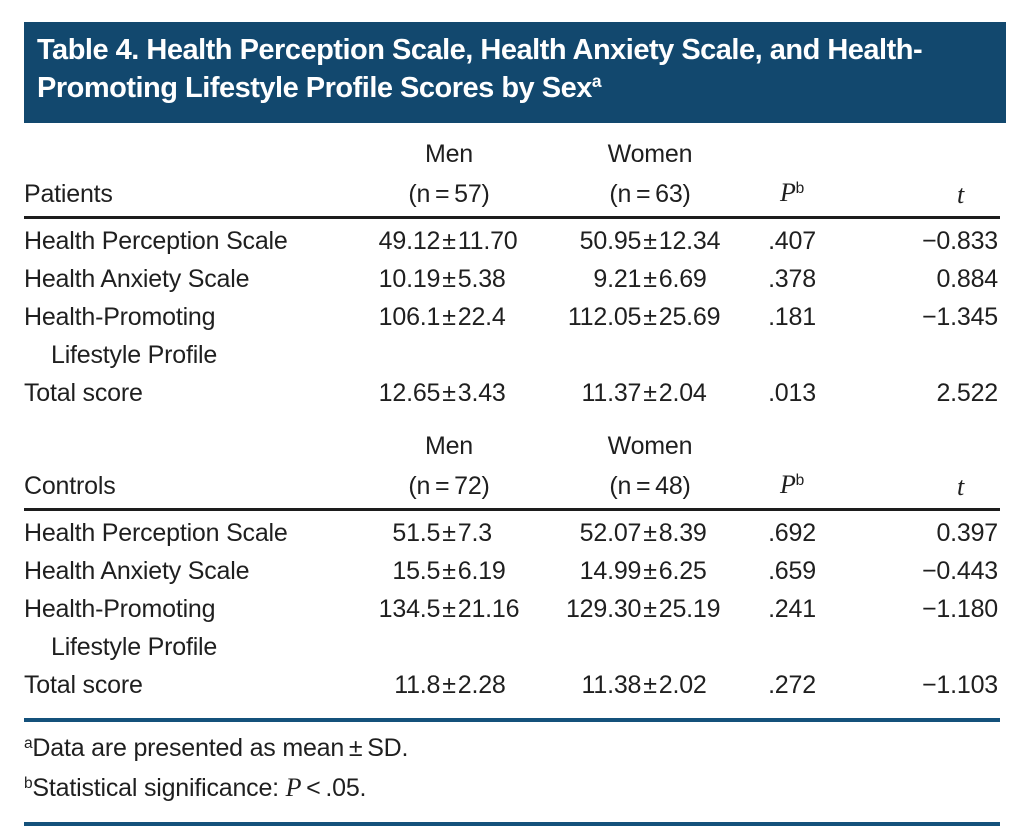  What do you see at coordinates (417, 685) in the screenshot?
I see `mean-value: 11.8` at bounding box center [417, 685].